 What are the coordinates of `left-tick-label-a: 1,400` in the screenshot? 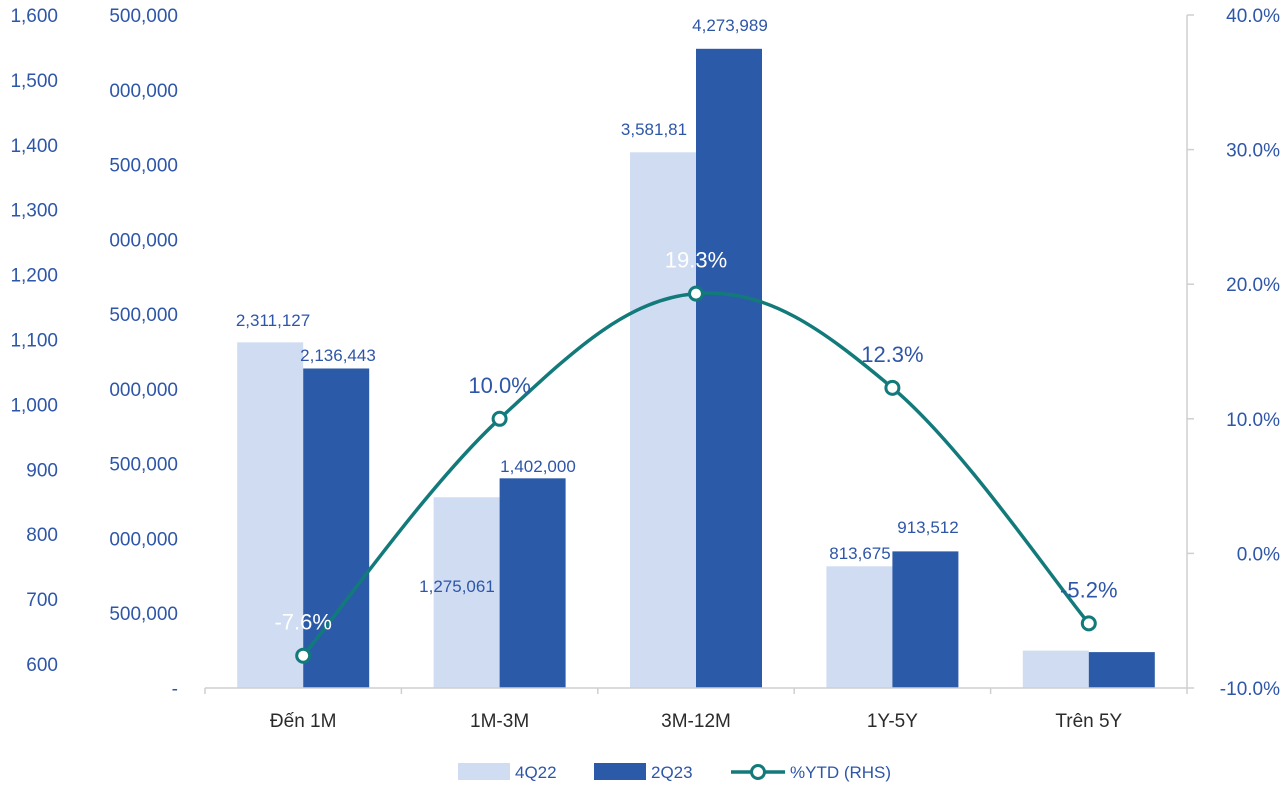 It's located at (34, 146).